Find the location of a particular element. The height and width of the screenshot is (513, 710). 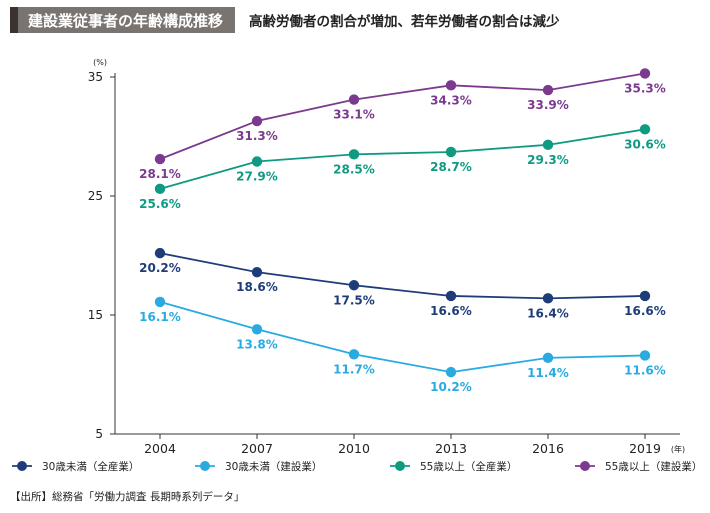

data-label: 16.1% is located at coordinates (160, 317).